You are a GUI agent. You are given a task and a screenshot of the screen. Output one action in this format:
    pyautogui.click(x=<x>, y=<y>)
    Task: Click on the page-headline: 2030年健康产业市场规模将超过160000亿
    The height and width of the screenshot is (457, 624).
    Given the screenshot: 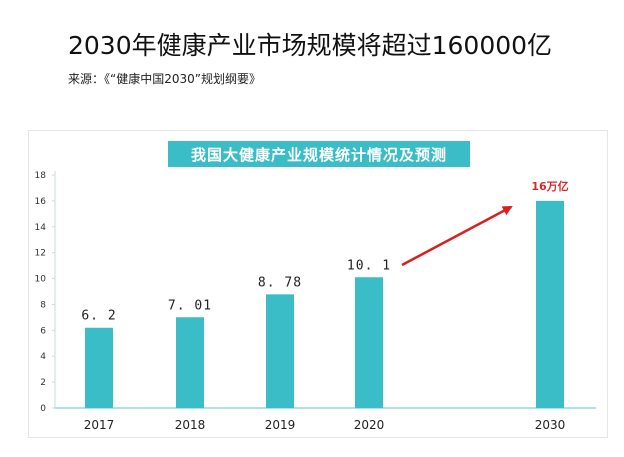 What is the action you would take?
    pyautogui.click(x=310, y=45)
    